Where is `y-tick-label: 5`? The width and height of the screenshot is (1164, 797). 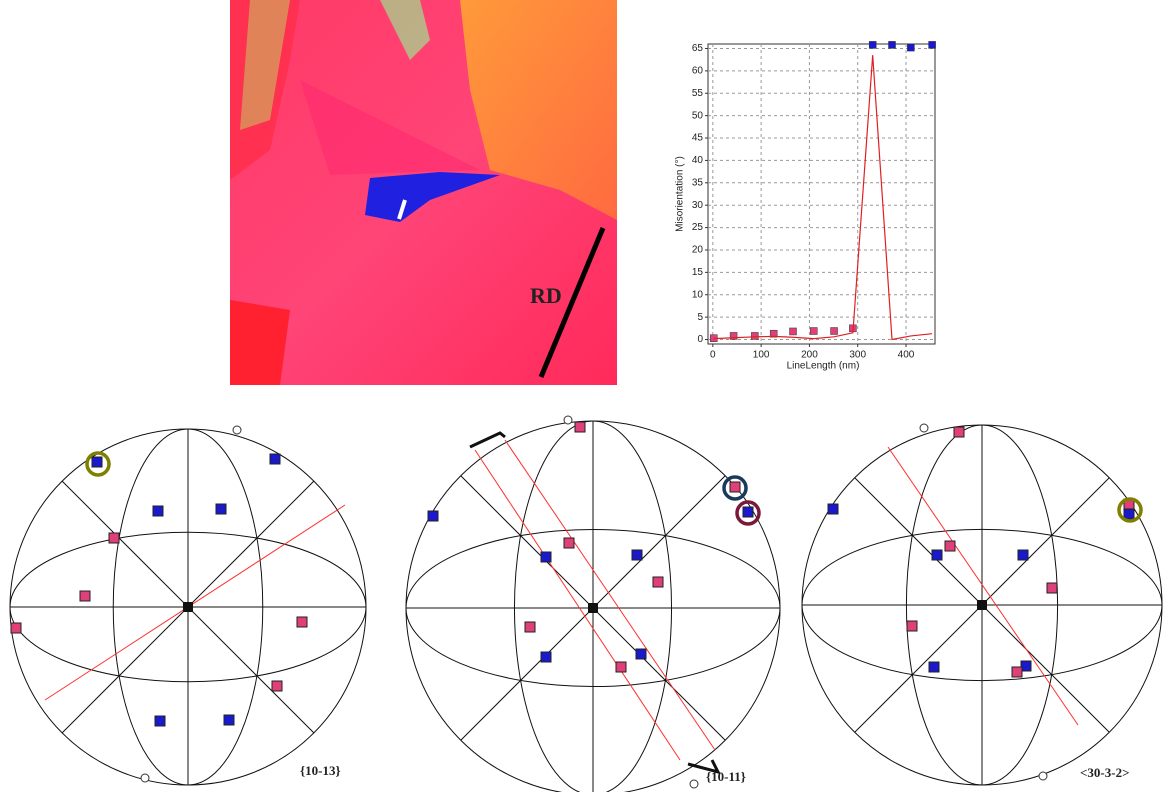 y-tick-label: 5 is located at coordinates (700, 317).